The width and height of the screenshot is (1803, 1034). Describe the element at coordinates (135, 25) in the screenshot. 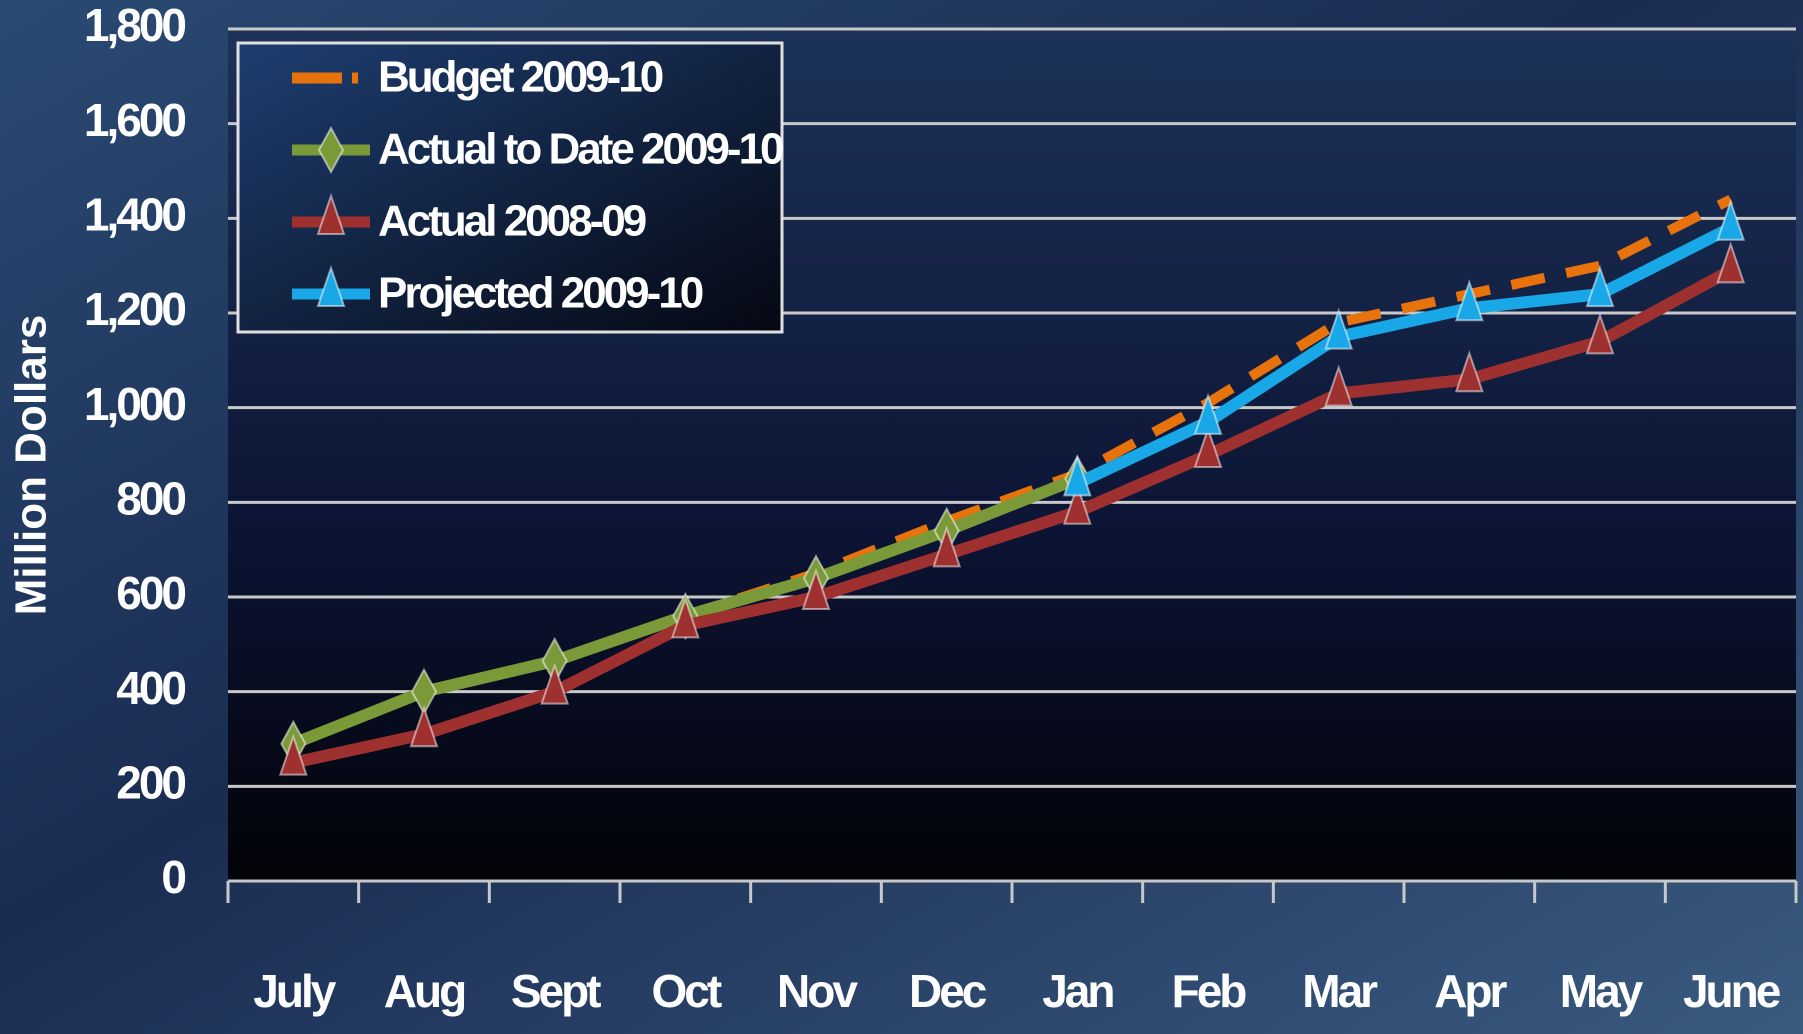

I see `y-tick-label: 1,800` at that location.